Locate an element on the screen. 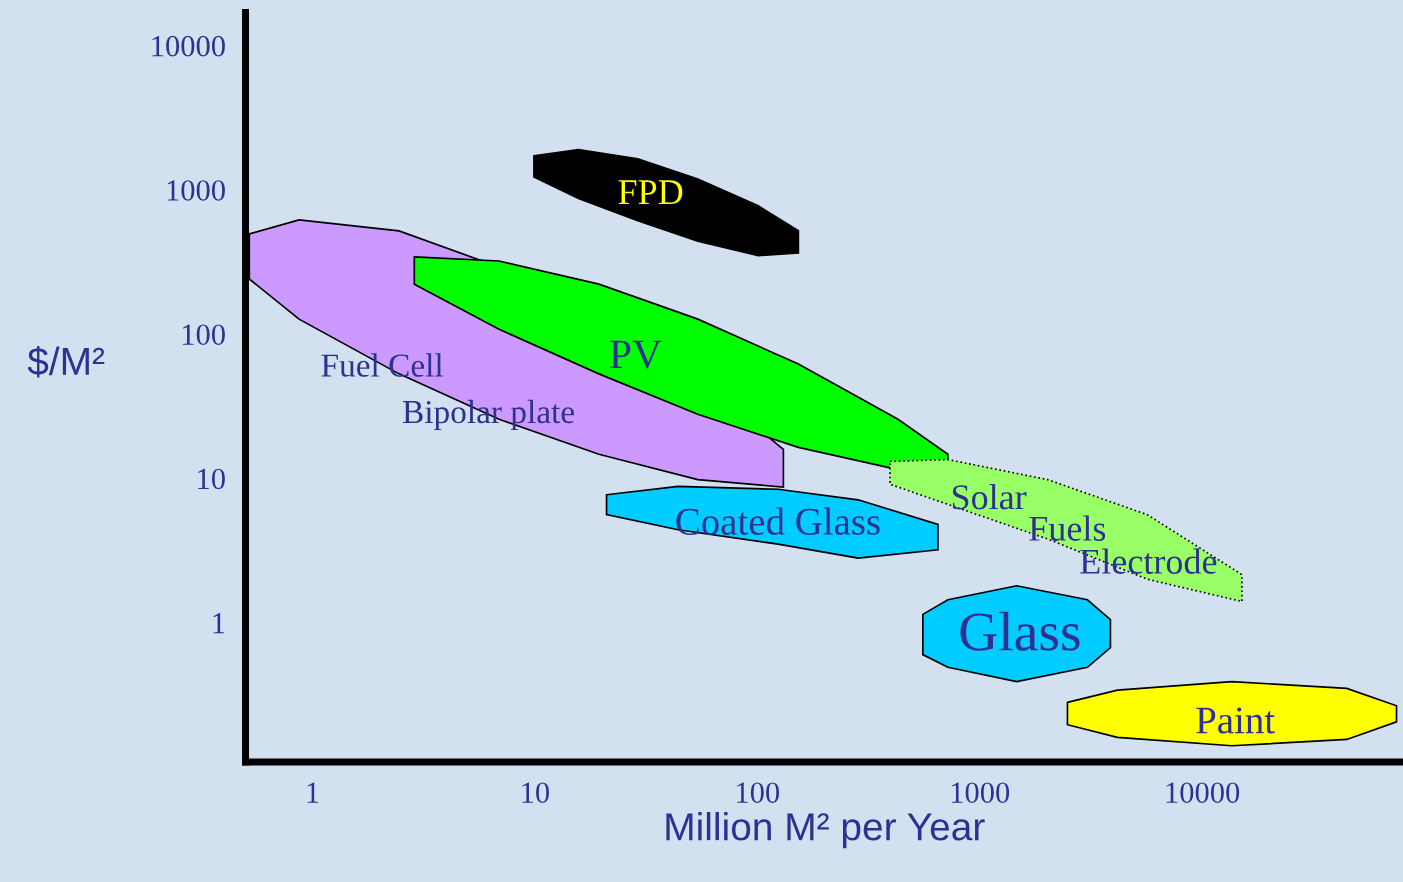  annotation: PV is located at coordinates (636, 354).